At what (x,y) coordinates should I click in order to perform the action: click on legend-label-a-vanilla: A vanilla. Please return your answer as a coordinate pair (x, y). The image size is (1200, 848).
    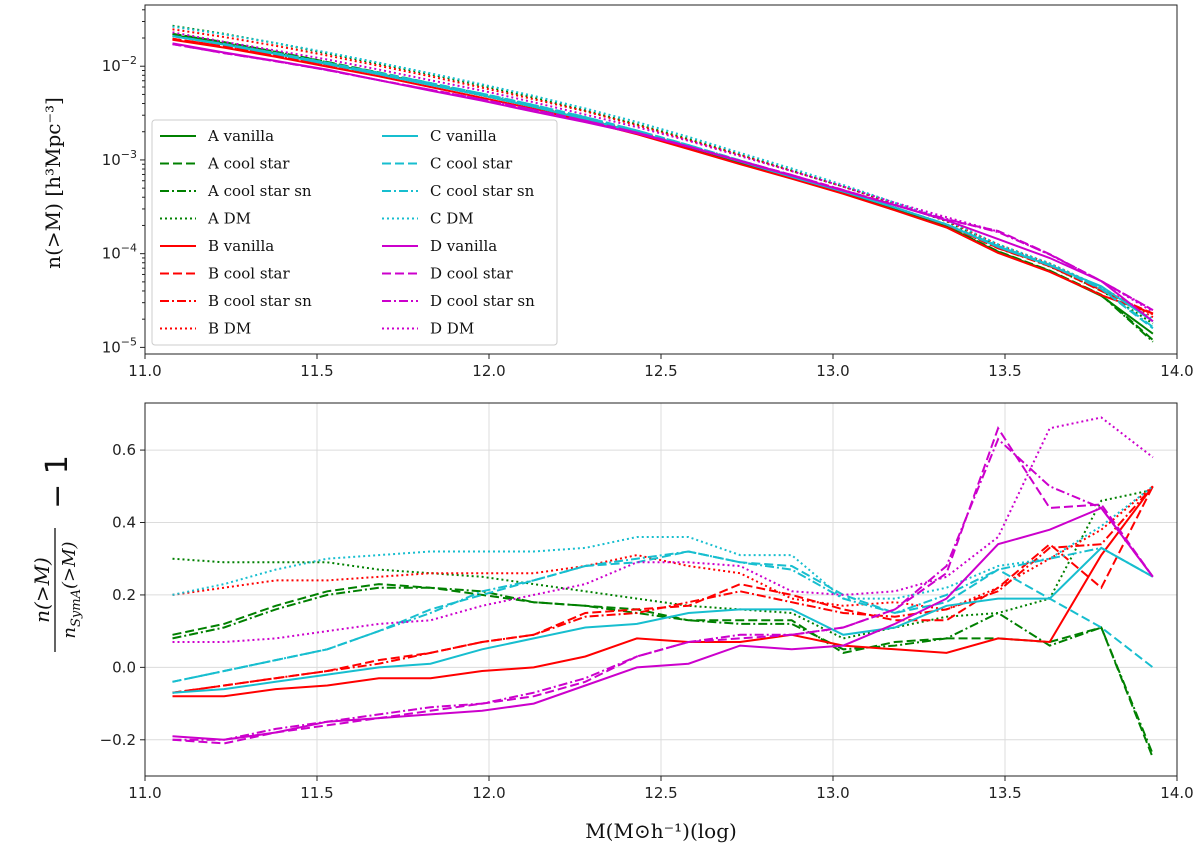
    Looking at the image, I should click on (240, 136).